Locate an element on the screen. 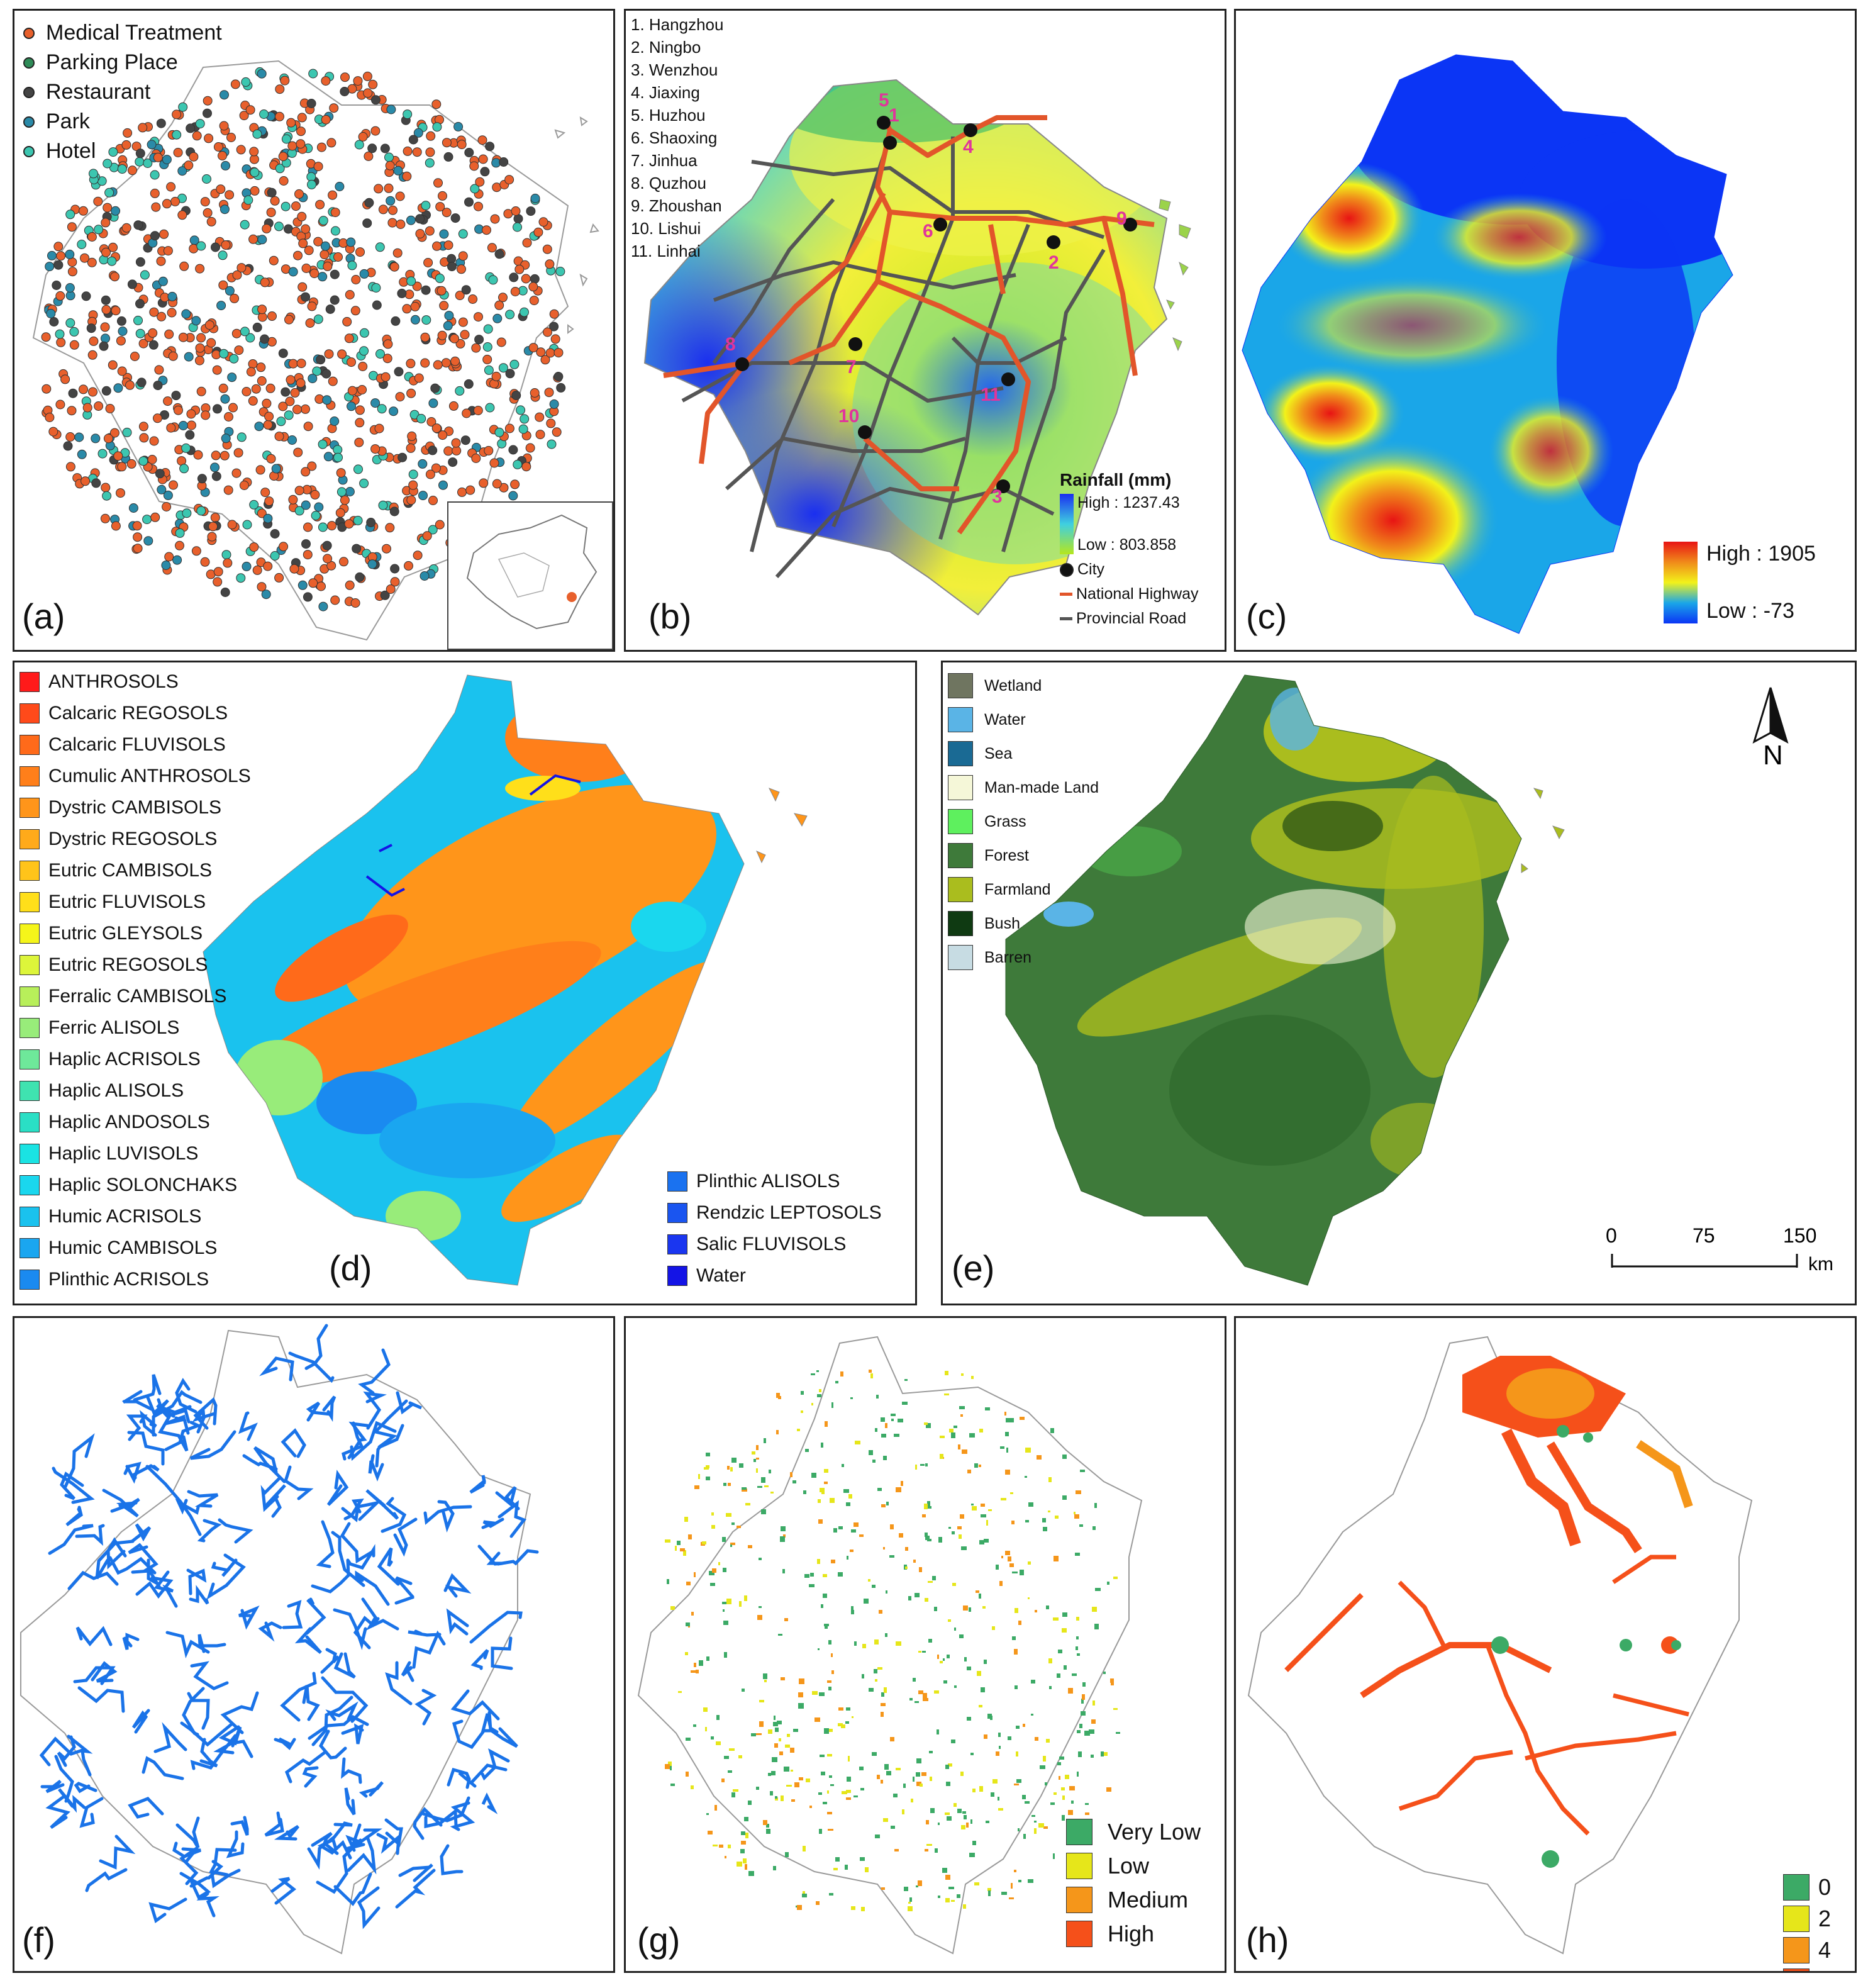 The height and width of the screenshot is (1988, 1868). legend-label: Haplic ALISOLS is located at coordinates (116, 1090).